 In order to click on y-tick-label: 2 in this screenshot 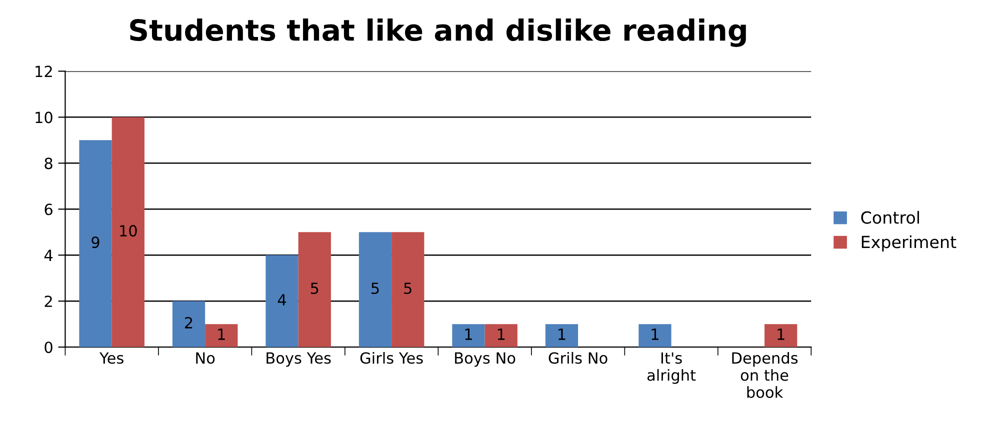, I will do `click(48, 301)`.